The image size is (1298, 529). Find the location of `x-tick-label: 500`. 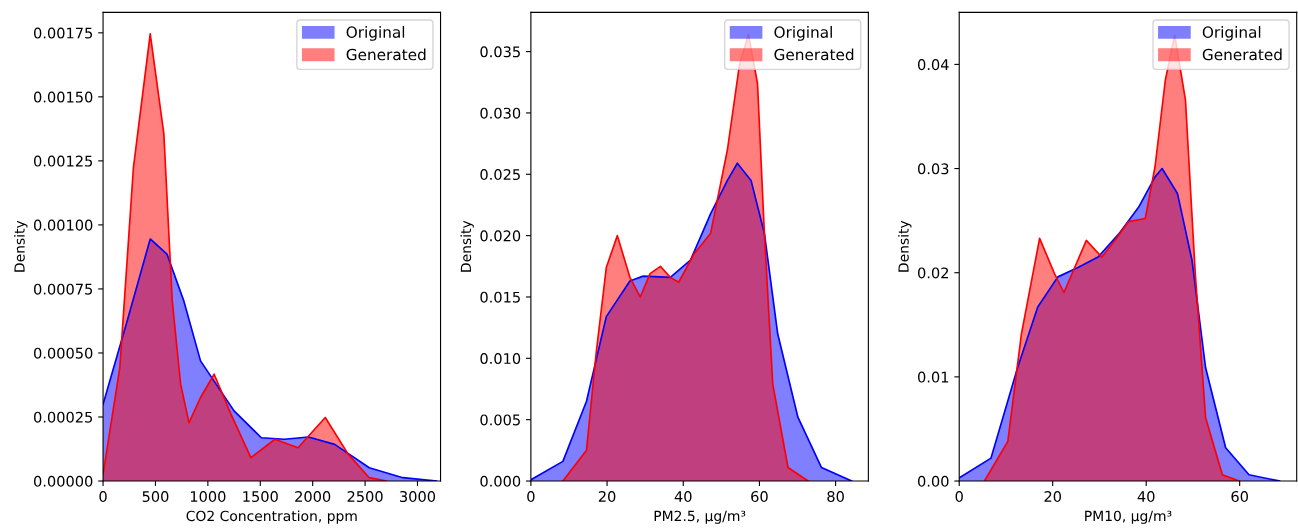

x-tick-label: 500 is located at coordinates (155, 497).